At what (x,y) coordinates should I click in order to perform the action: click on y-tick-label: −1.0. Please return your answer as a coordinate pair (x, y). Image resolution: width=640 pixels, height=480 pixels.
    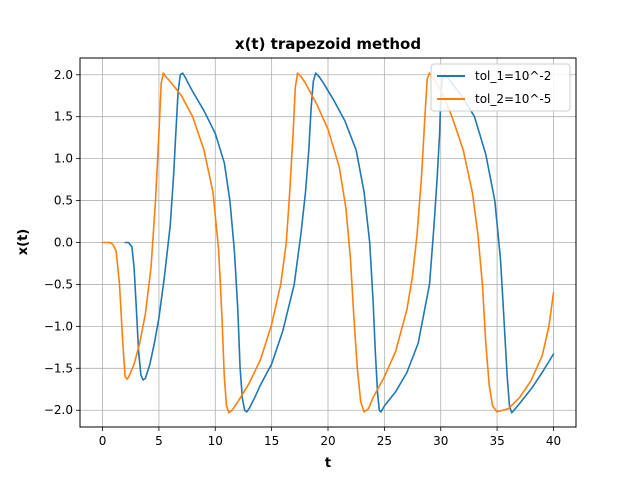
    Looking at the image, I should click on (58, 326).